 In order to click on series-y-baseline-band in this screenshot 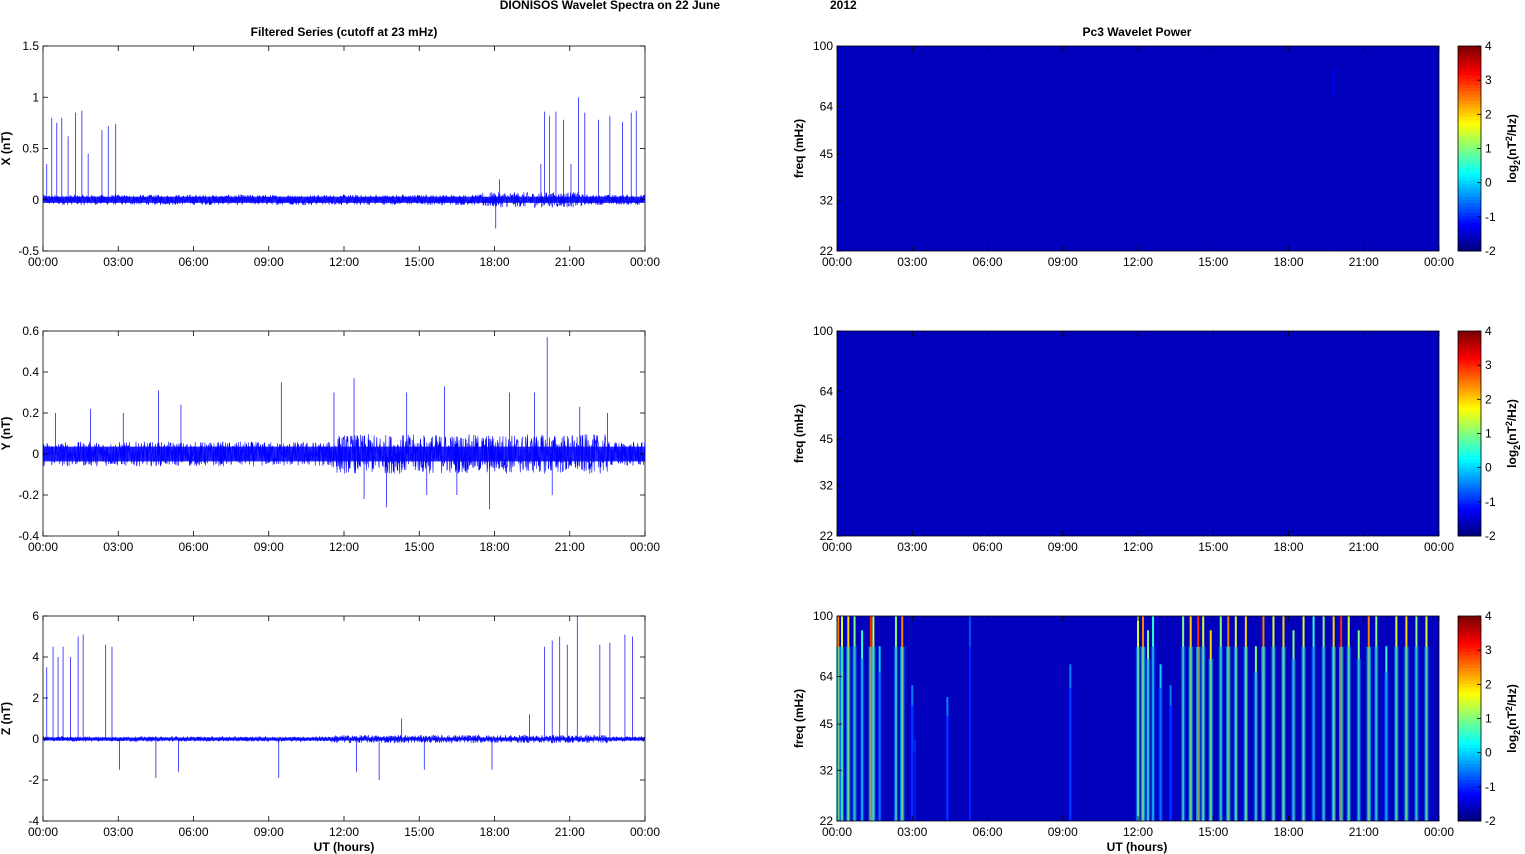, I will do `click(344, 454)`.